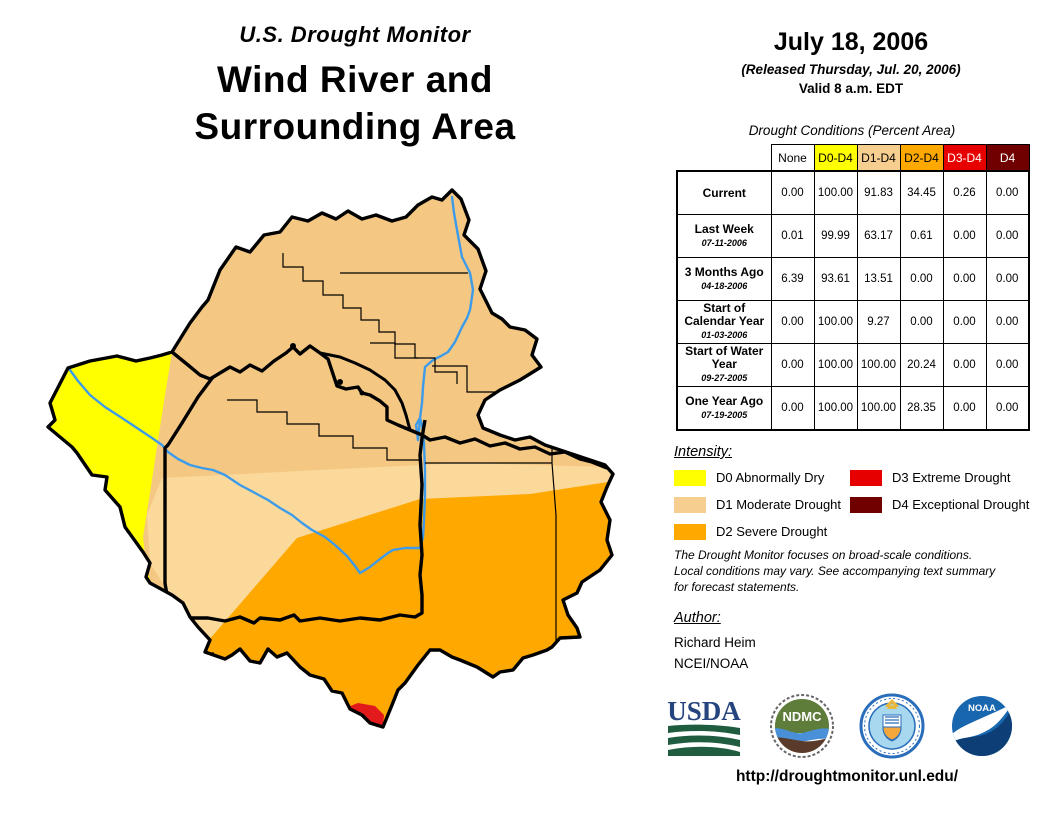 Image resolution: width=1056 pixels, height=816 pixels. What do you see at coordinates (852, 130) in the screenshot?
I see `table-title: Drought Conditions (Percent Area)` at bounding box center [852, 130].